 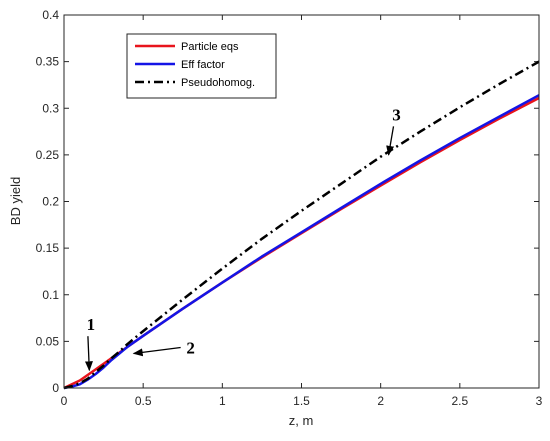 I want to click on y-tick-label: 0.4, so click(x=50, y=15).